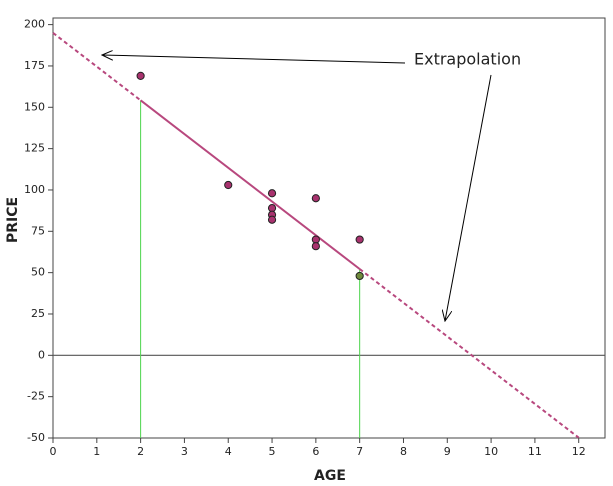 The image size is (613, 486). What do you see at coordinates (13, 220) in the screenshot?
I see `y-axis-title: PRICE` at bounding box center [13, 220].